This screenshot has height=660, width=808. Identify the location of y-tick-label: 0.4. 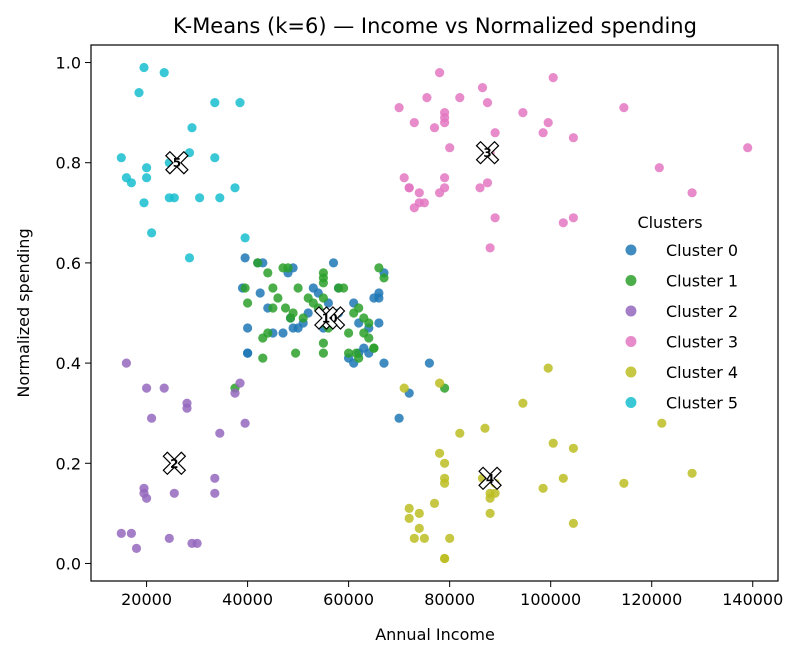
(68, 363).